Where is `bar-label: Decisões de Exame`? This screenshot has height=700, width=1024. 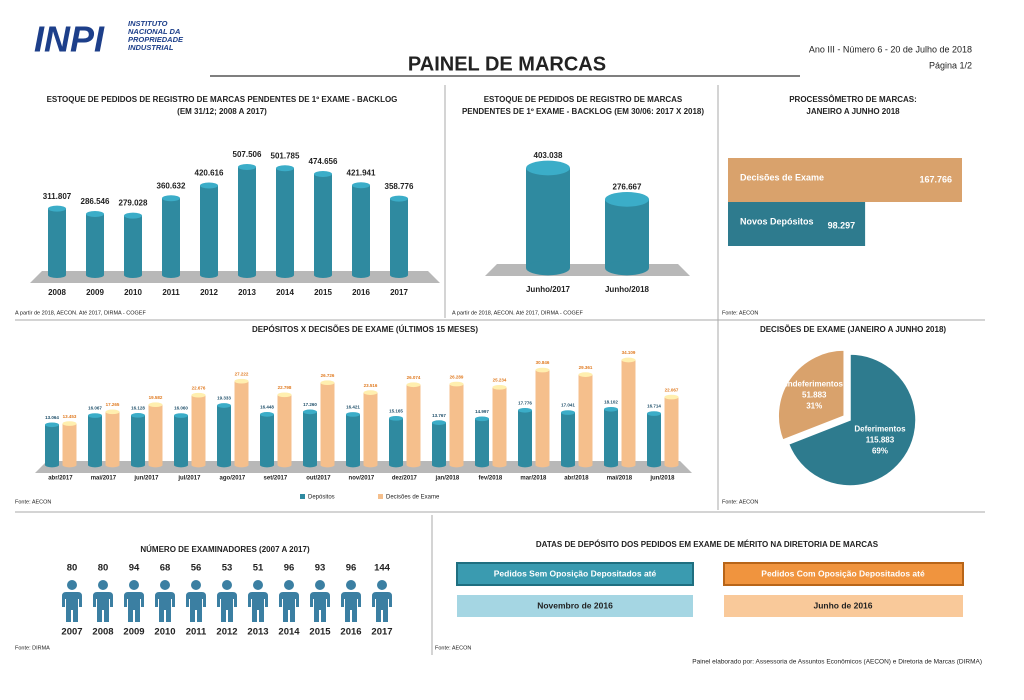
bar-label: Decisões de Exame is located at coordinates (782, 177).